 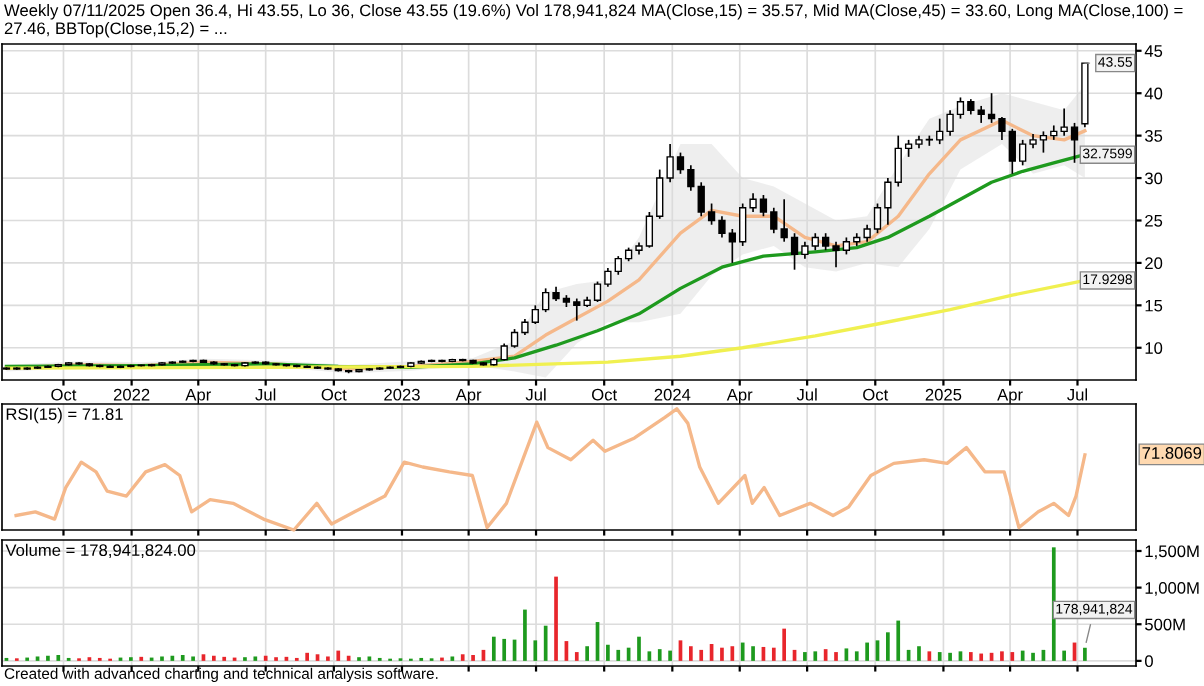 What do you see at coordinates (64, 415) in the screenshot?
I see `chart-title: RSI(15) = 71.81` at bounding box center [64, 415].